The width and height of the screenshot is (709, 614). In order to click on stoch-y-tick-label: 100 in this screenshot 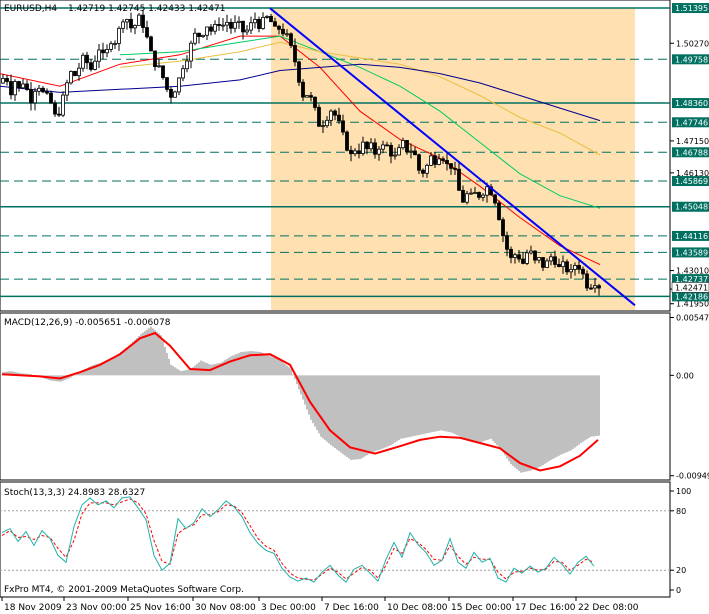, I will do `click(683, 491)`.